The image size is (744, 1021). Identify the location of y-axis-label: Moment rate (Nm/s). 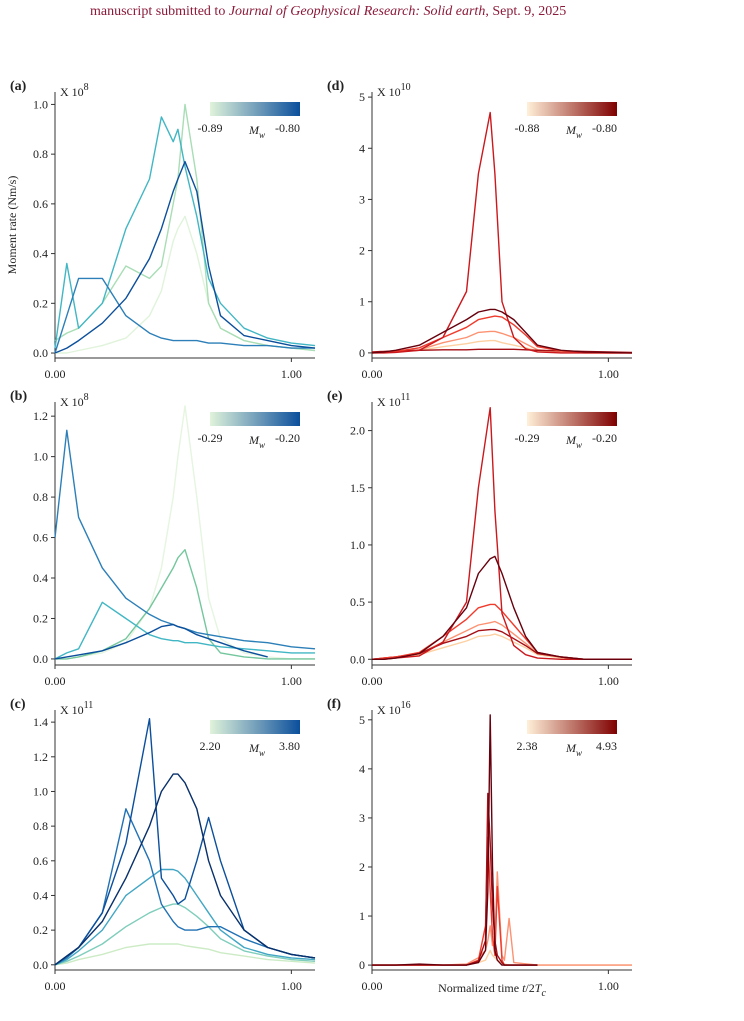
(12, 225).